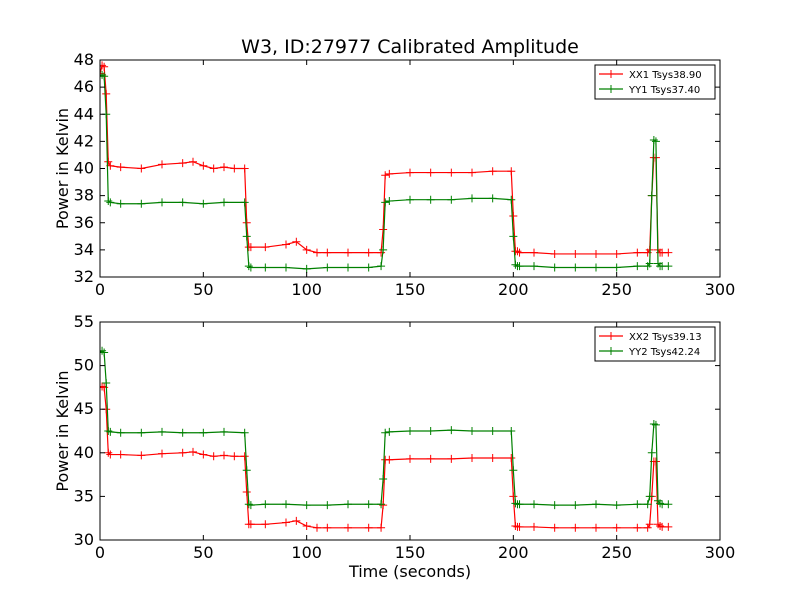  I want to click on x-tick-label: 250, so click(616, 289).